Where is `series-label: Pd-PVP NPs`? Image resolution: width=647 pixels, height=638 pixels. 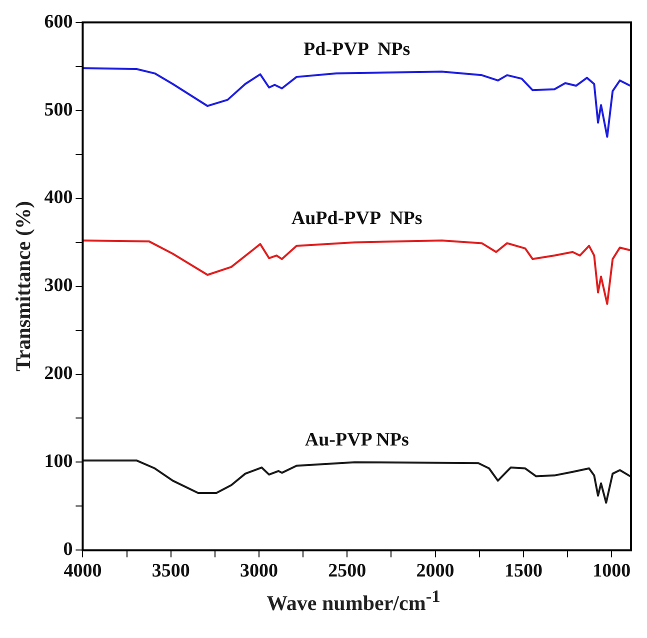 series-label: Pd-PVP NPs is located at coordinates (357, 49).